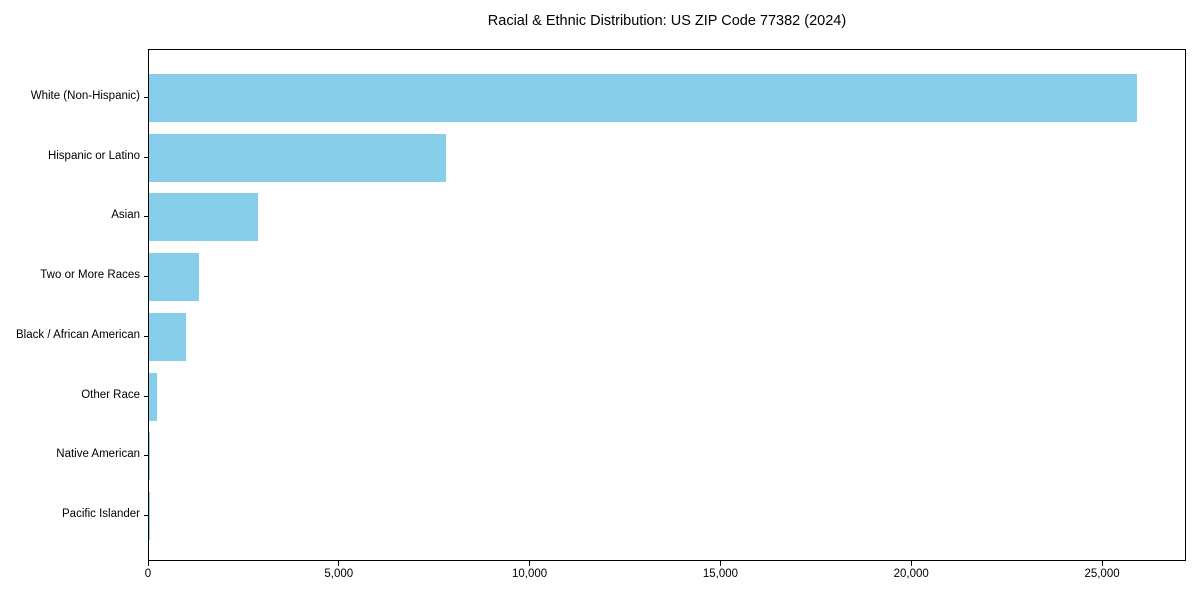 The width and height of the screenshot is (1200, 600). Describe the element at coordinates (110, 394) in the screenshot. I see `ytick-label-other-race: Other Race` at that location.